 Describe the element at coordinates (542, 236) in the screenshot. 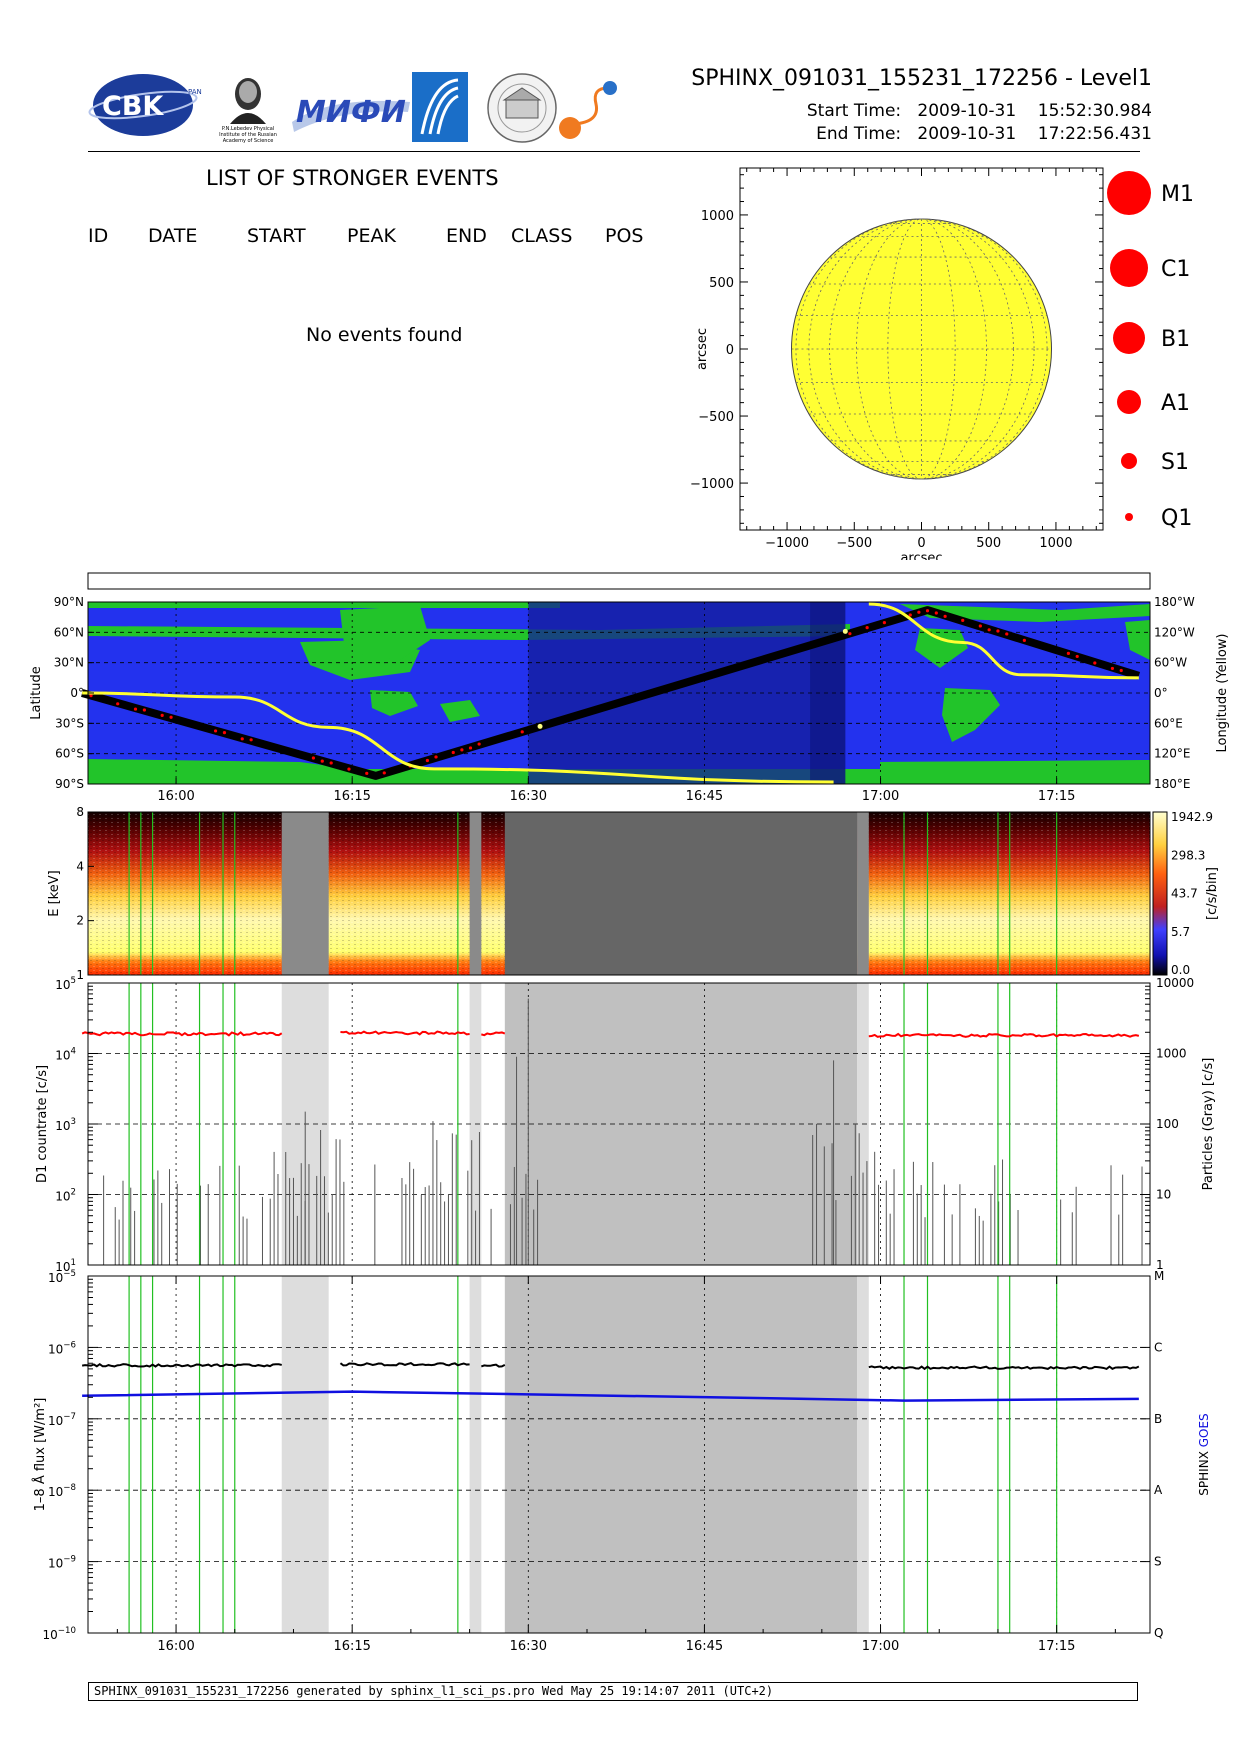

I see `col-class: CLASS` at that location.